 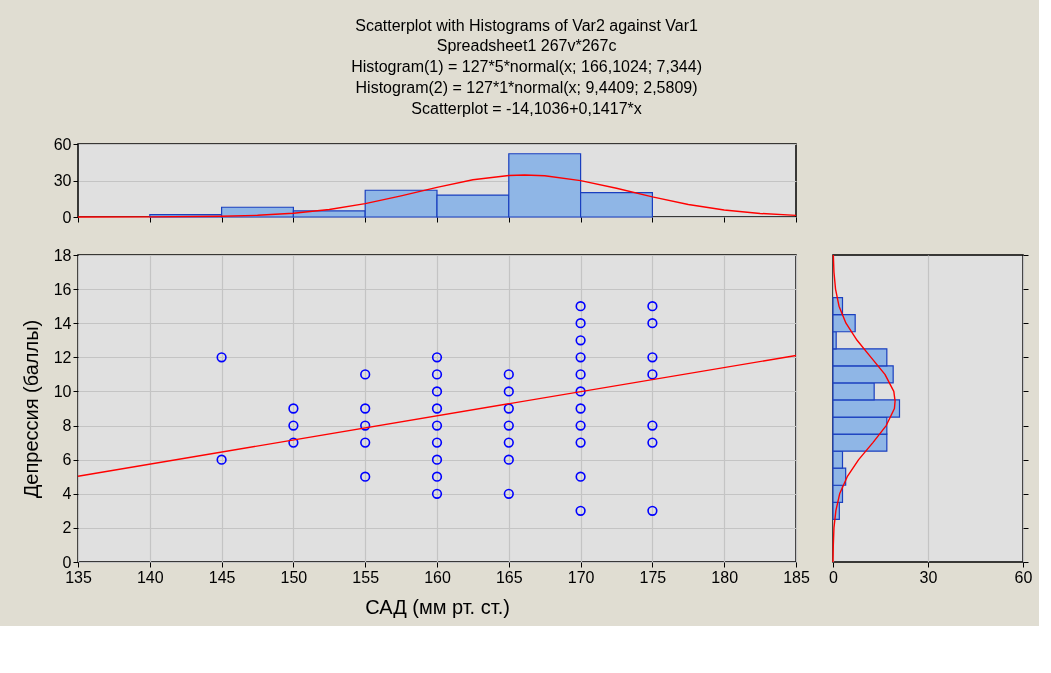 What do you see at coordinates (78, 577) in the screenshot?
I see `x-tick-label: 135` at bounding box center [78, 577].